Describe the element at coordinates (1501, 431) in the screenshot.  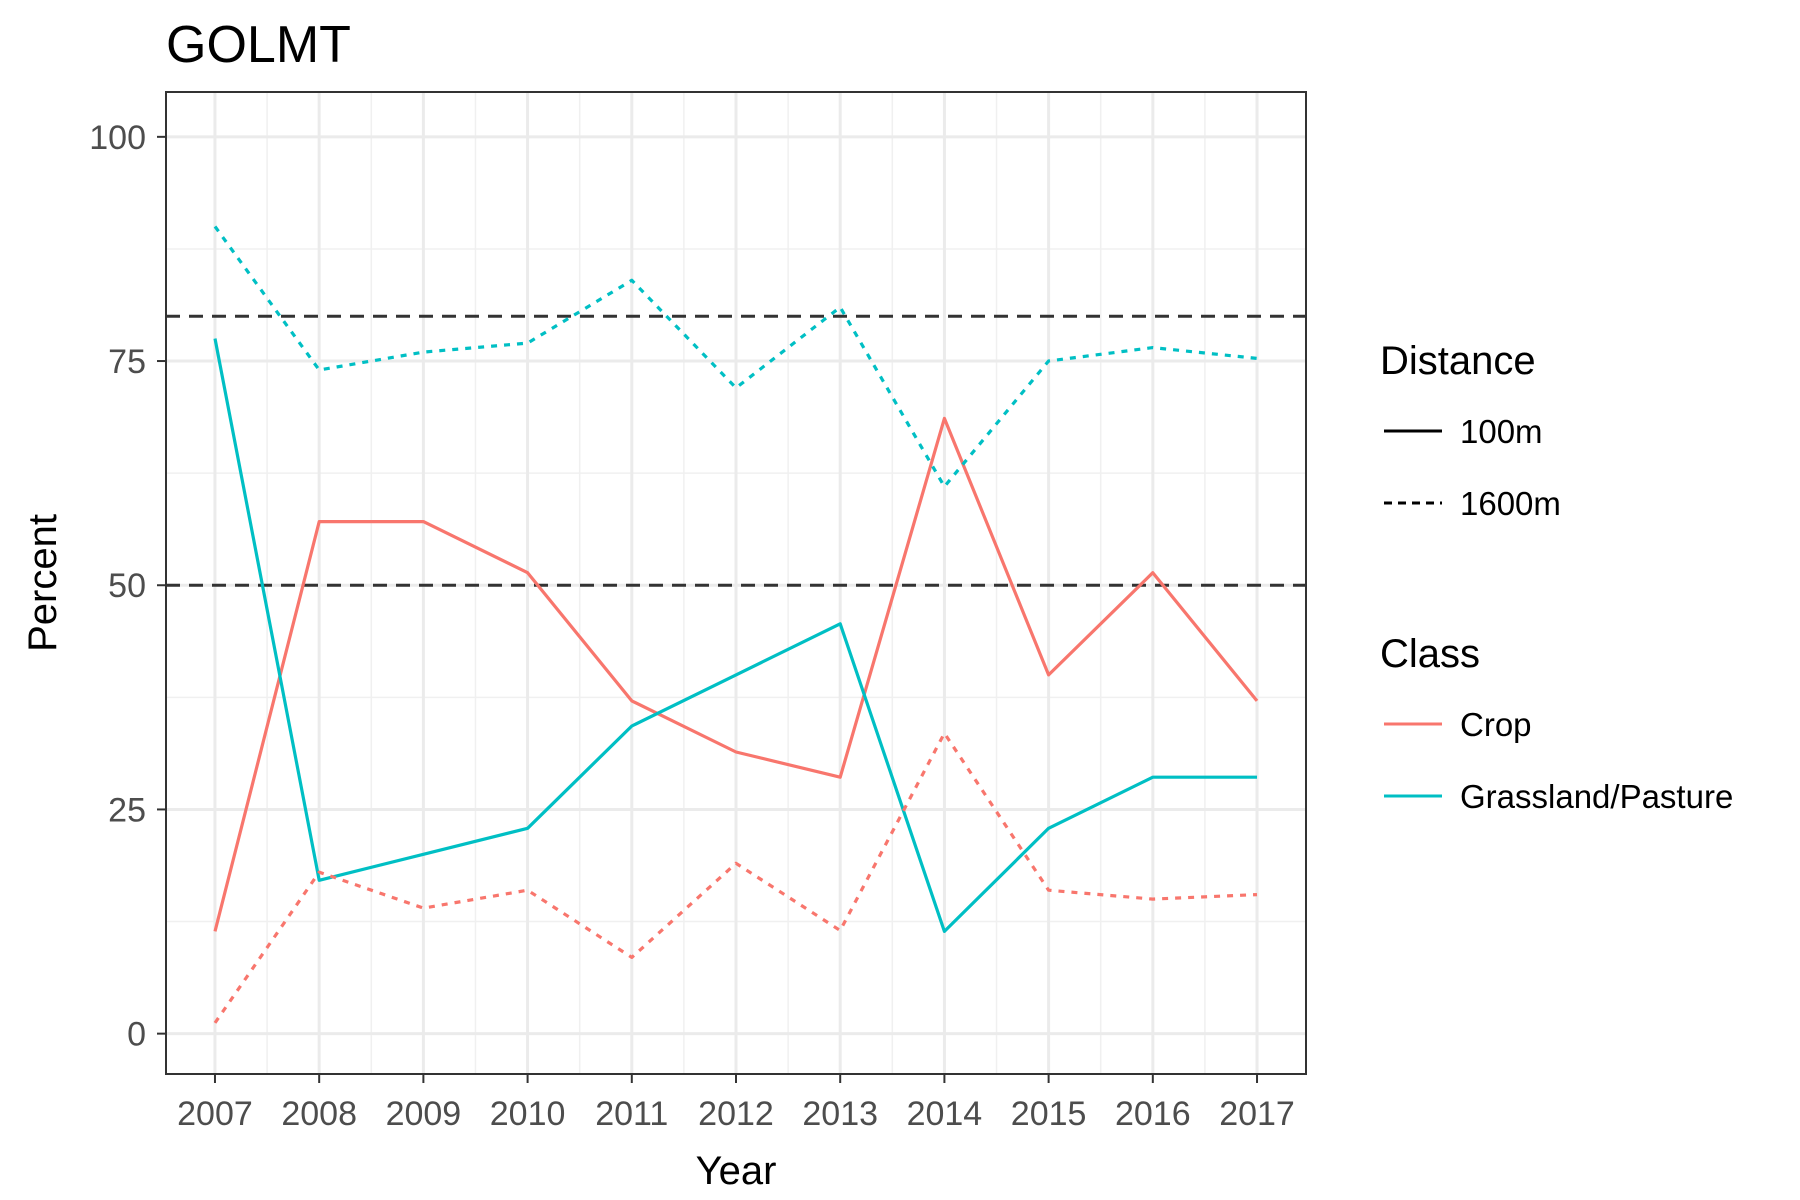
I see `legend-label-100m: 100m` at that location.